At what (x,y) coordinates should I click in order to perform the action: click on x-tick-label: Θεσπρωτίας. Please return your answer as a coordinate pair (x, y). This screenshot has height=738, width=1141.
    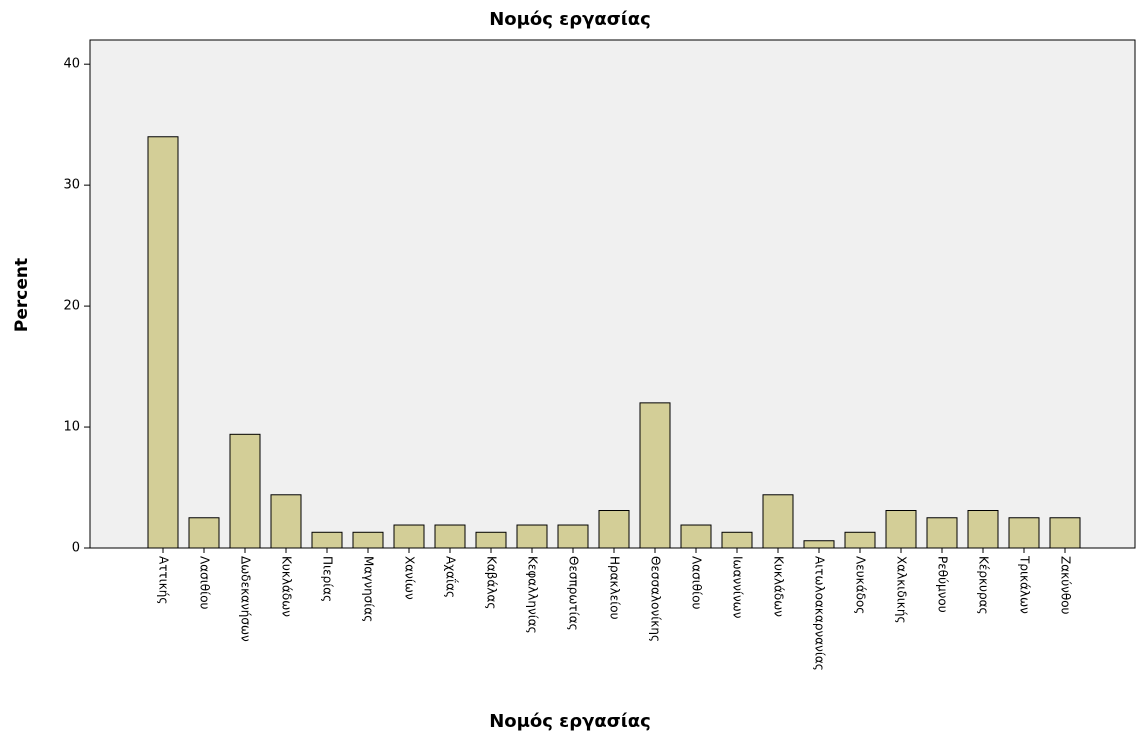
    Looking at the image, I should click on (574, 593).